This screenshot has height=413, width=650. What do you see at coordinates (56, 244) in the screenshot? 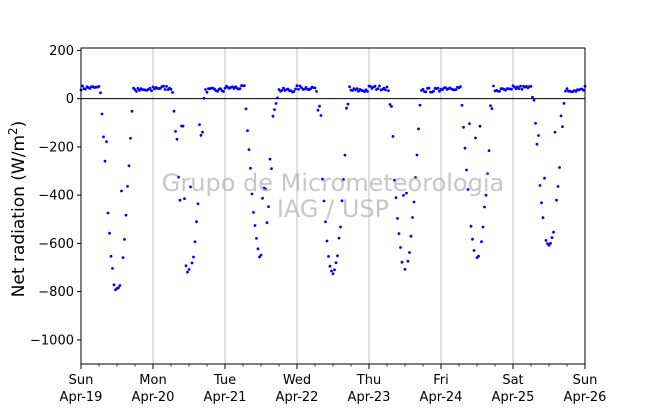
I see `y-tick-label: −600` at bounding box center [56, 244].